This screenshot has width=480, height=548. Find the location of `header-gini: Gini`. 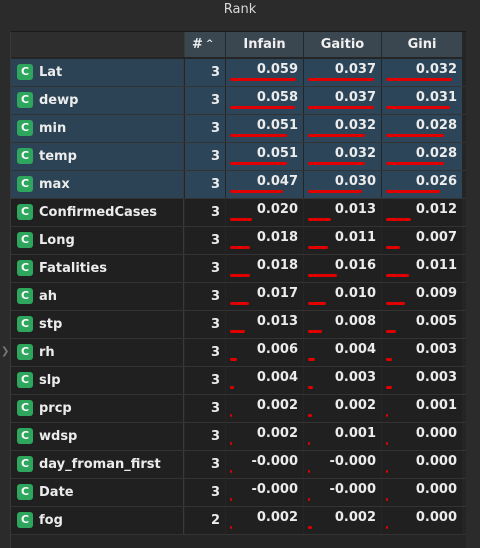

header-gini: Gini is located at coordinates (422, 44).